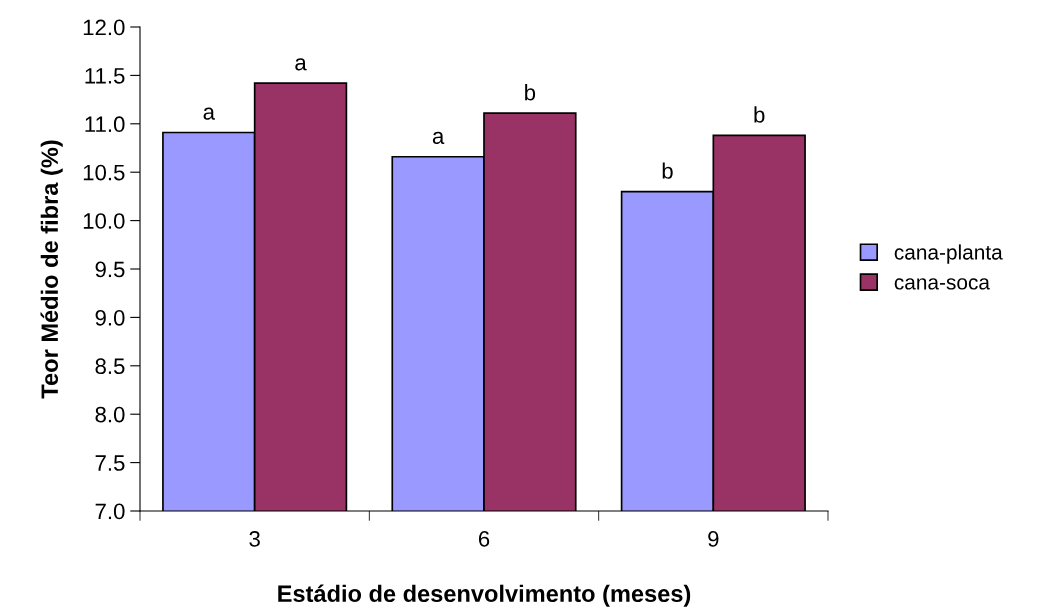 This screenshot has width=1052, height=615. Describe the element at coordinates (104, 172) in the screenshot. I see `y-tick-label: 10.5` at that location.